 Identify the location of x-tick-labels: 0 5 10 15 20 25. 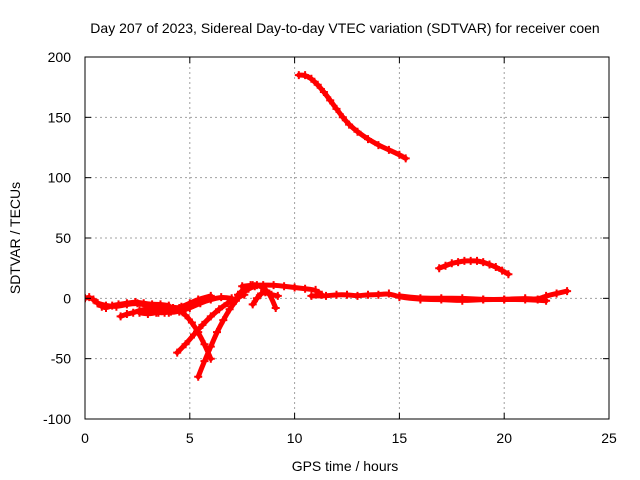
(349, 438).